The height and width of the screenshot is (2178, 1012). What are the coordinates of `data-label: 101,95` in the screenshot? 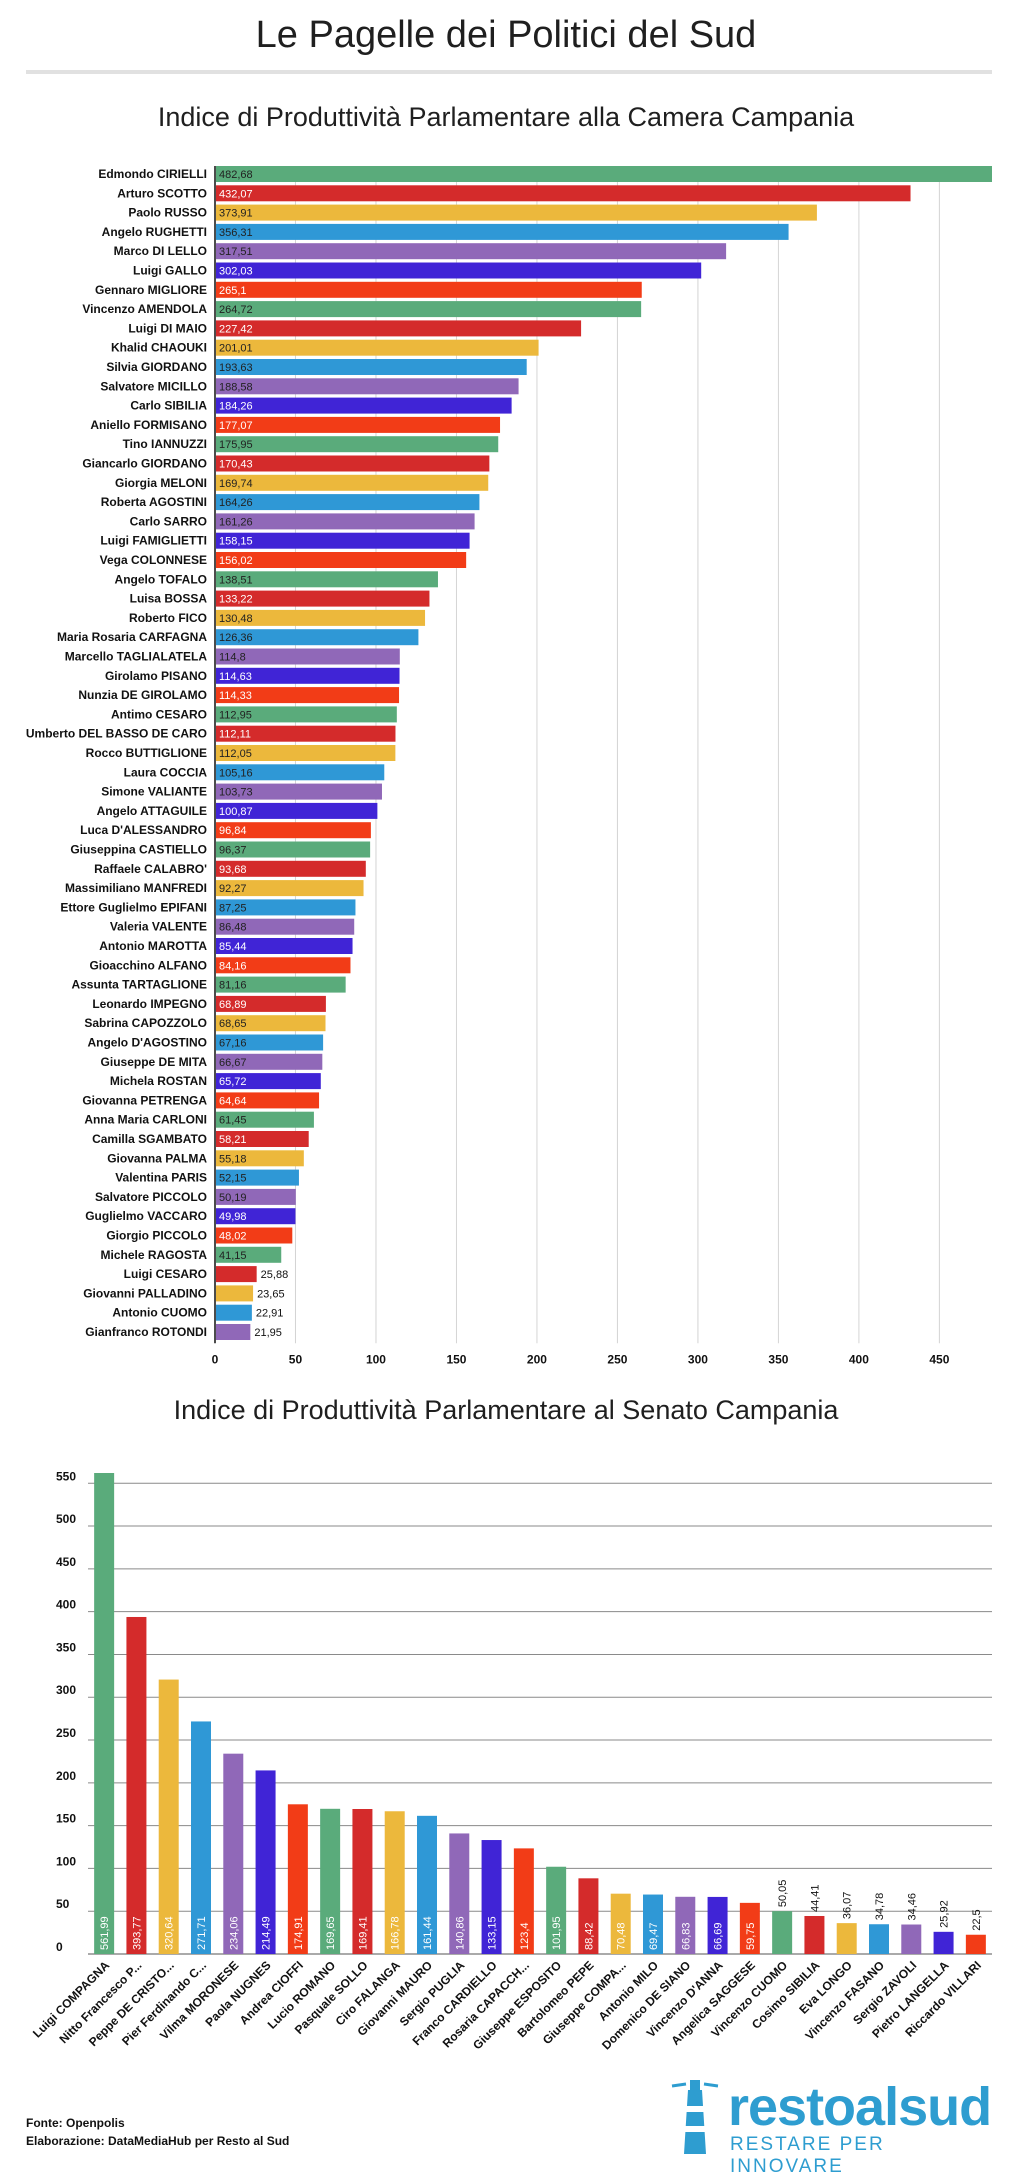 It's located at (557, 1933).